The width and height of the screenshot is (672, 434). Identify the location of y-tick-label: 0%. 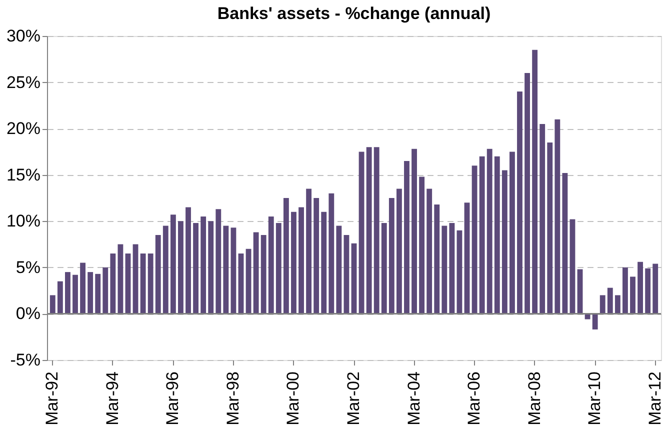
(28, 314).